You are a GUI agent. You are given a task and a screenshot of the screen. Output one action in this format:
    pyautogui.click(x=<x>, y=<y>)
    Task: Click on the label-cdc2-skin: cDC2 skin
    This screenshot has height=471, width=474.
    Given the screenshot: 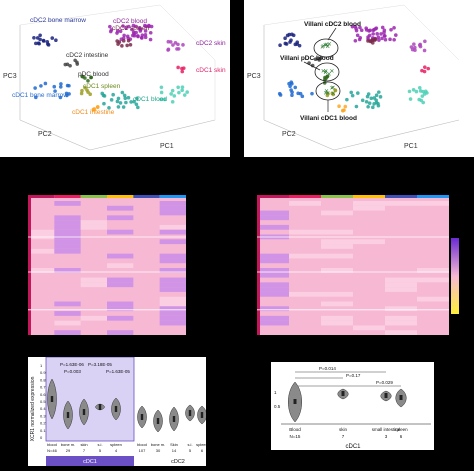 What is the action you would take?
    pyautogui.click(x=211, y=43)
    